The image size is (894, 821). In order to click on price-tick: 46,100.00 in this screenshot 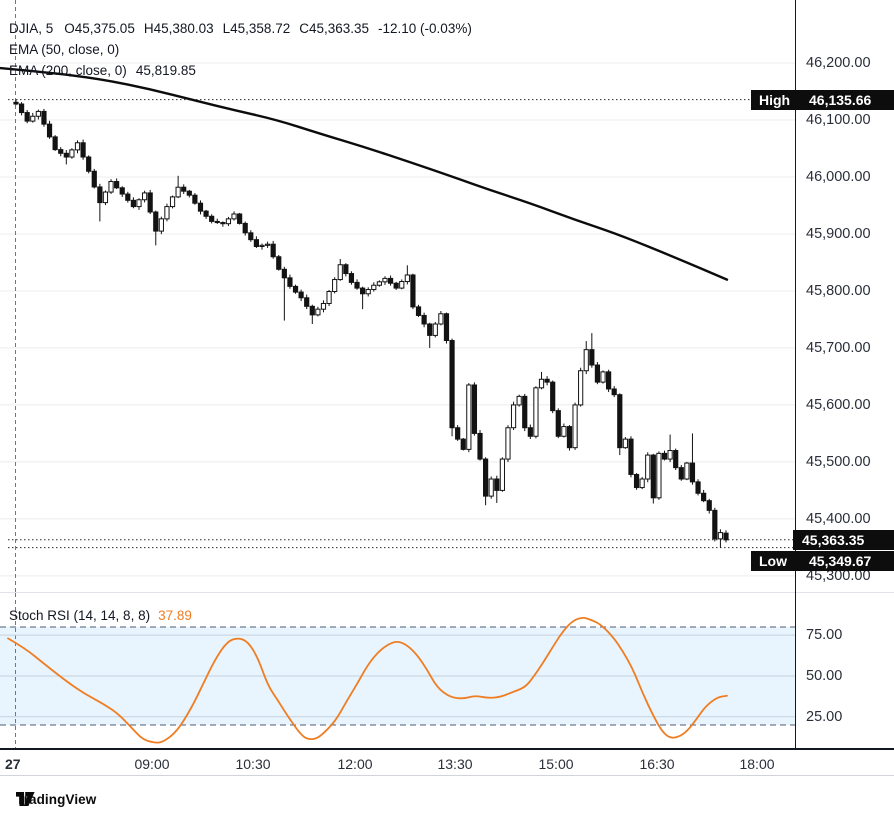, I will do `click(838, 119)`.